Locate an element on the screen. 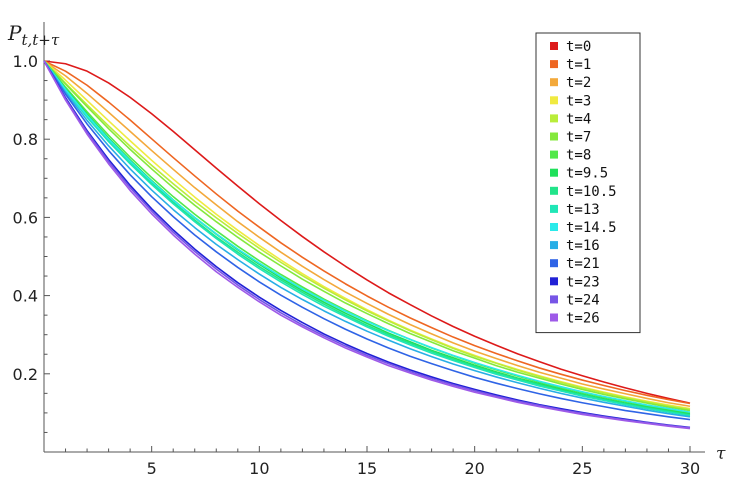 This screenshot has width=740, height=487. y-tick-label: 0.2 is located at coordinates (25, 374).